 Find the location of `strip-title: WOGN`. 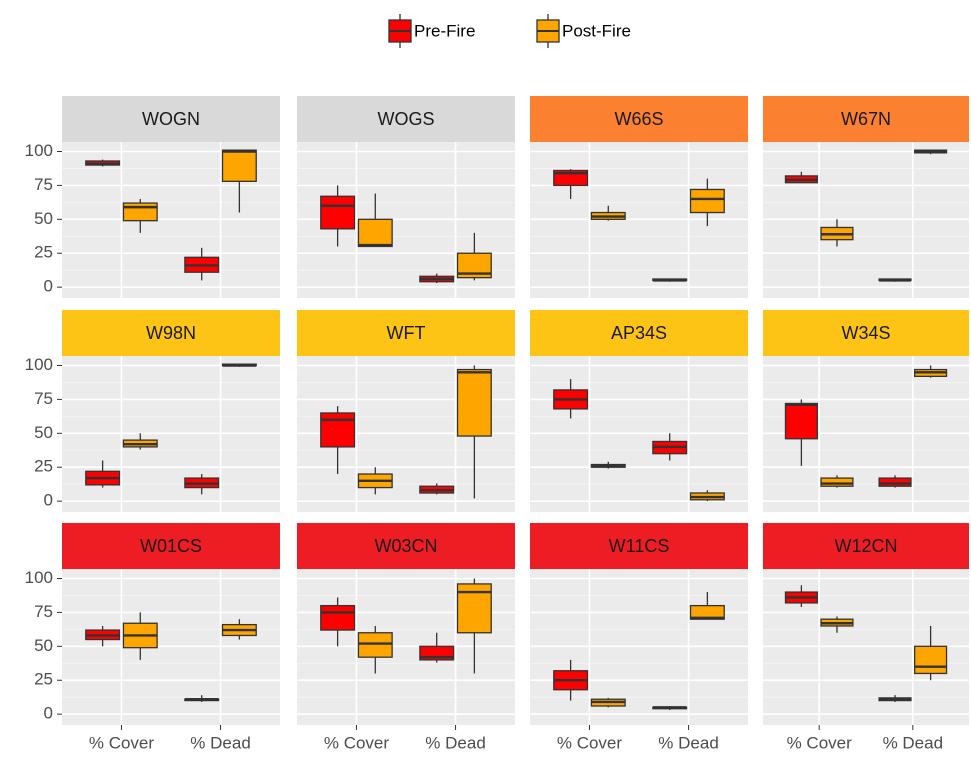

strip-title: WOGN is located at coordinates (171, 119).